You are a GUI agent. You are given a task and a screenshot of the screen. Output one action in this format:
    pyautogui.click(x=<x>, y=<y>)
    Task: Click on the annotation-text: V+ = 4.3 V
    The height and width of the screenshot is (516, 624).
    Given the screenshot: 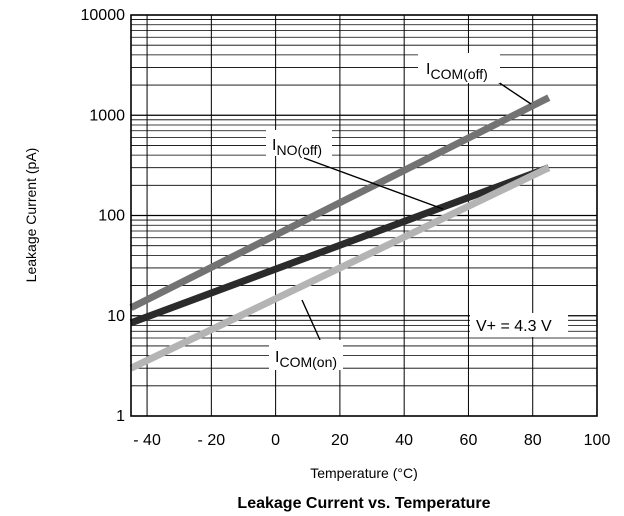 What is the action you would take?
    pyautogui.click(x=514, y=326)
    